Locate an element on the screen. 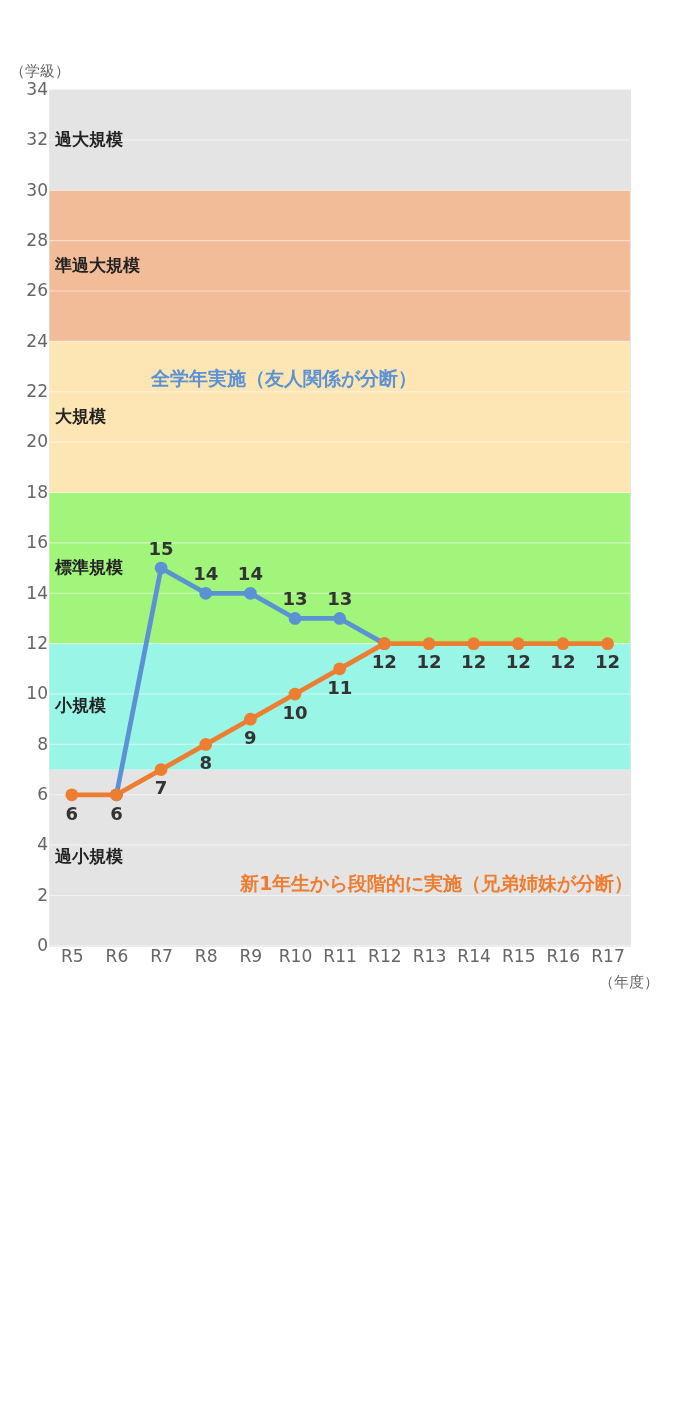  data-label: 15 is located at coordinates (161, 548).